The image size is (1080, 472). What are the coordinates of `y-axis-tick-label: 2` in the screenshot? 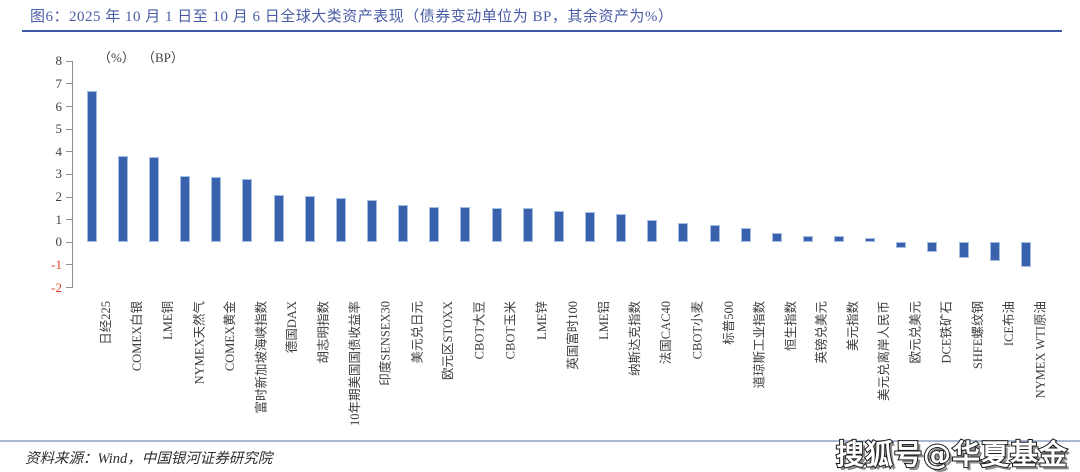 It's located at (59, 197).